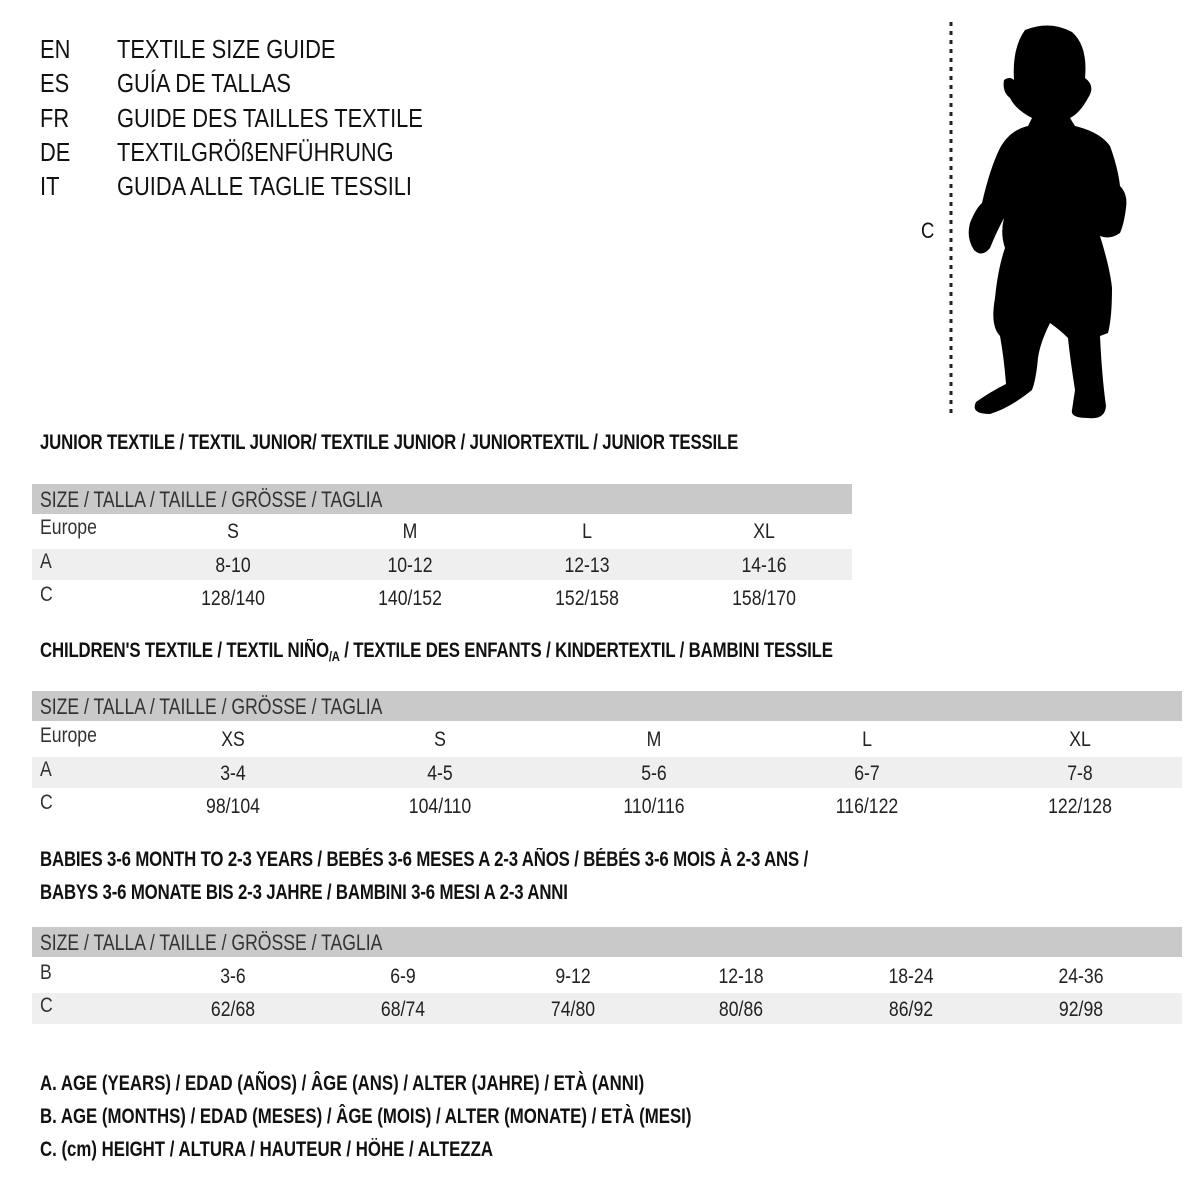  What do you see at coordinates (1081, 976) in the screenshot?
I see `table-cell: 24-36` at bounding box center [1081, 976].